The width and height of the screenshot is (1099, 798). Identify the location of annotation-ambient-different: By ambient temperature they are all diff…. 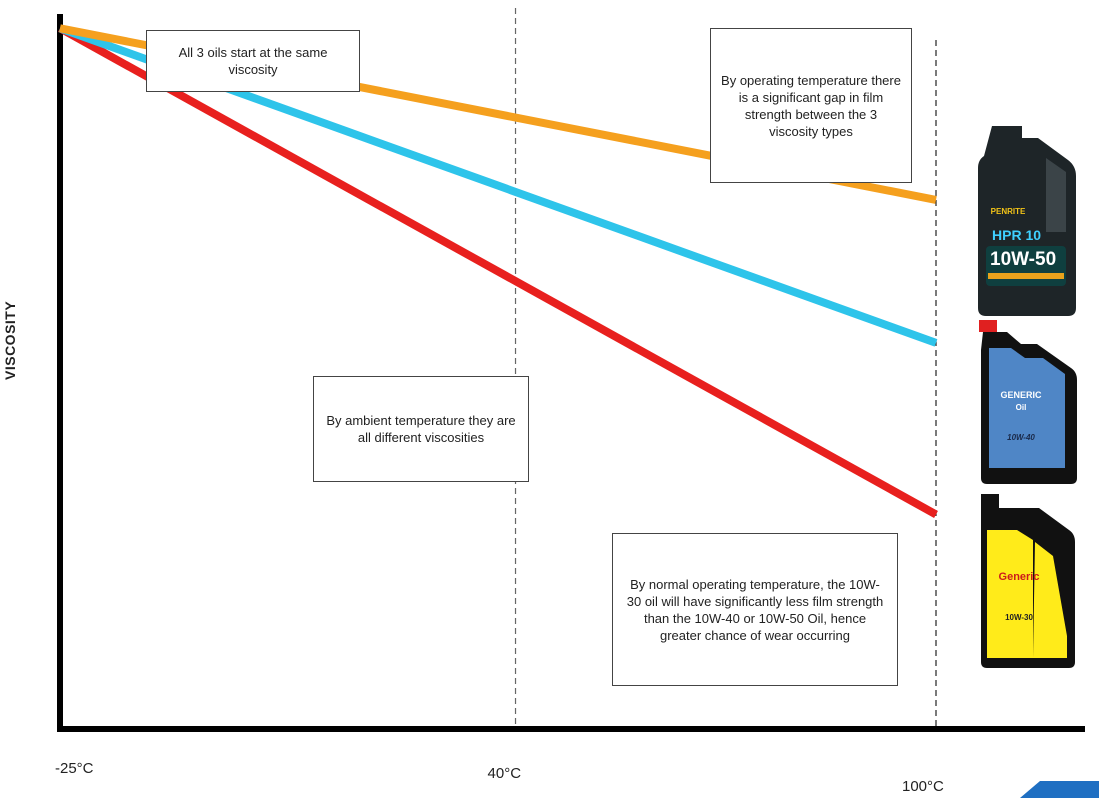
(421, 429).